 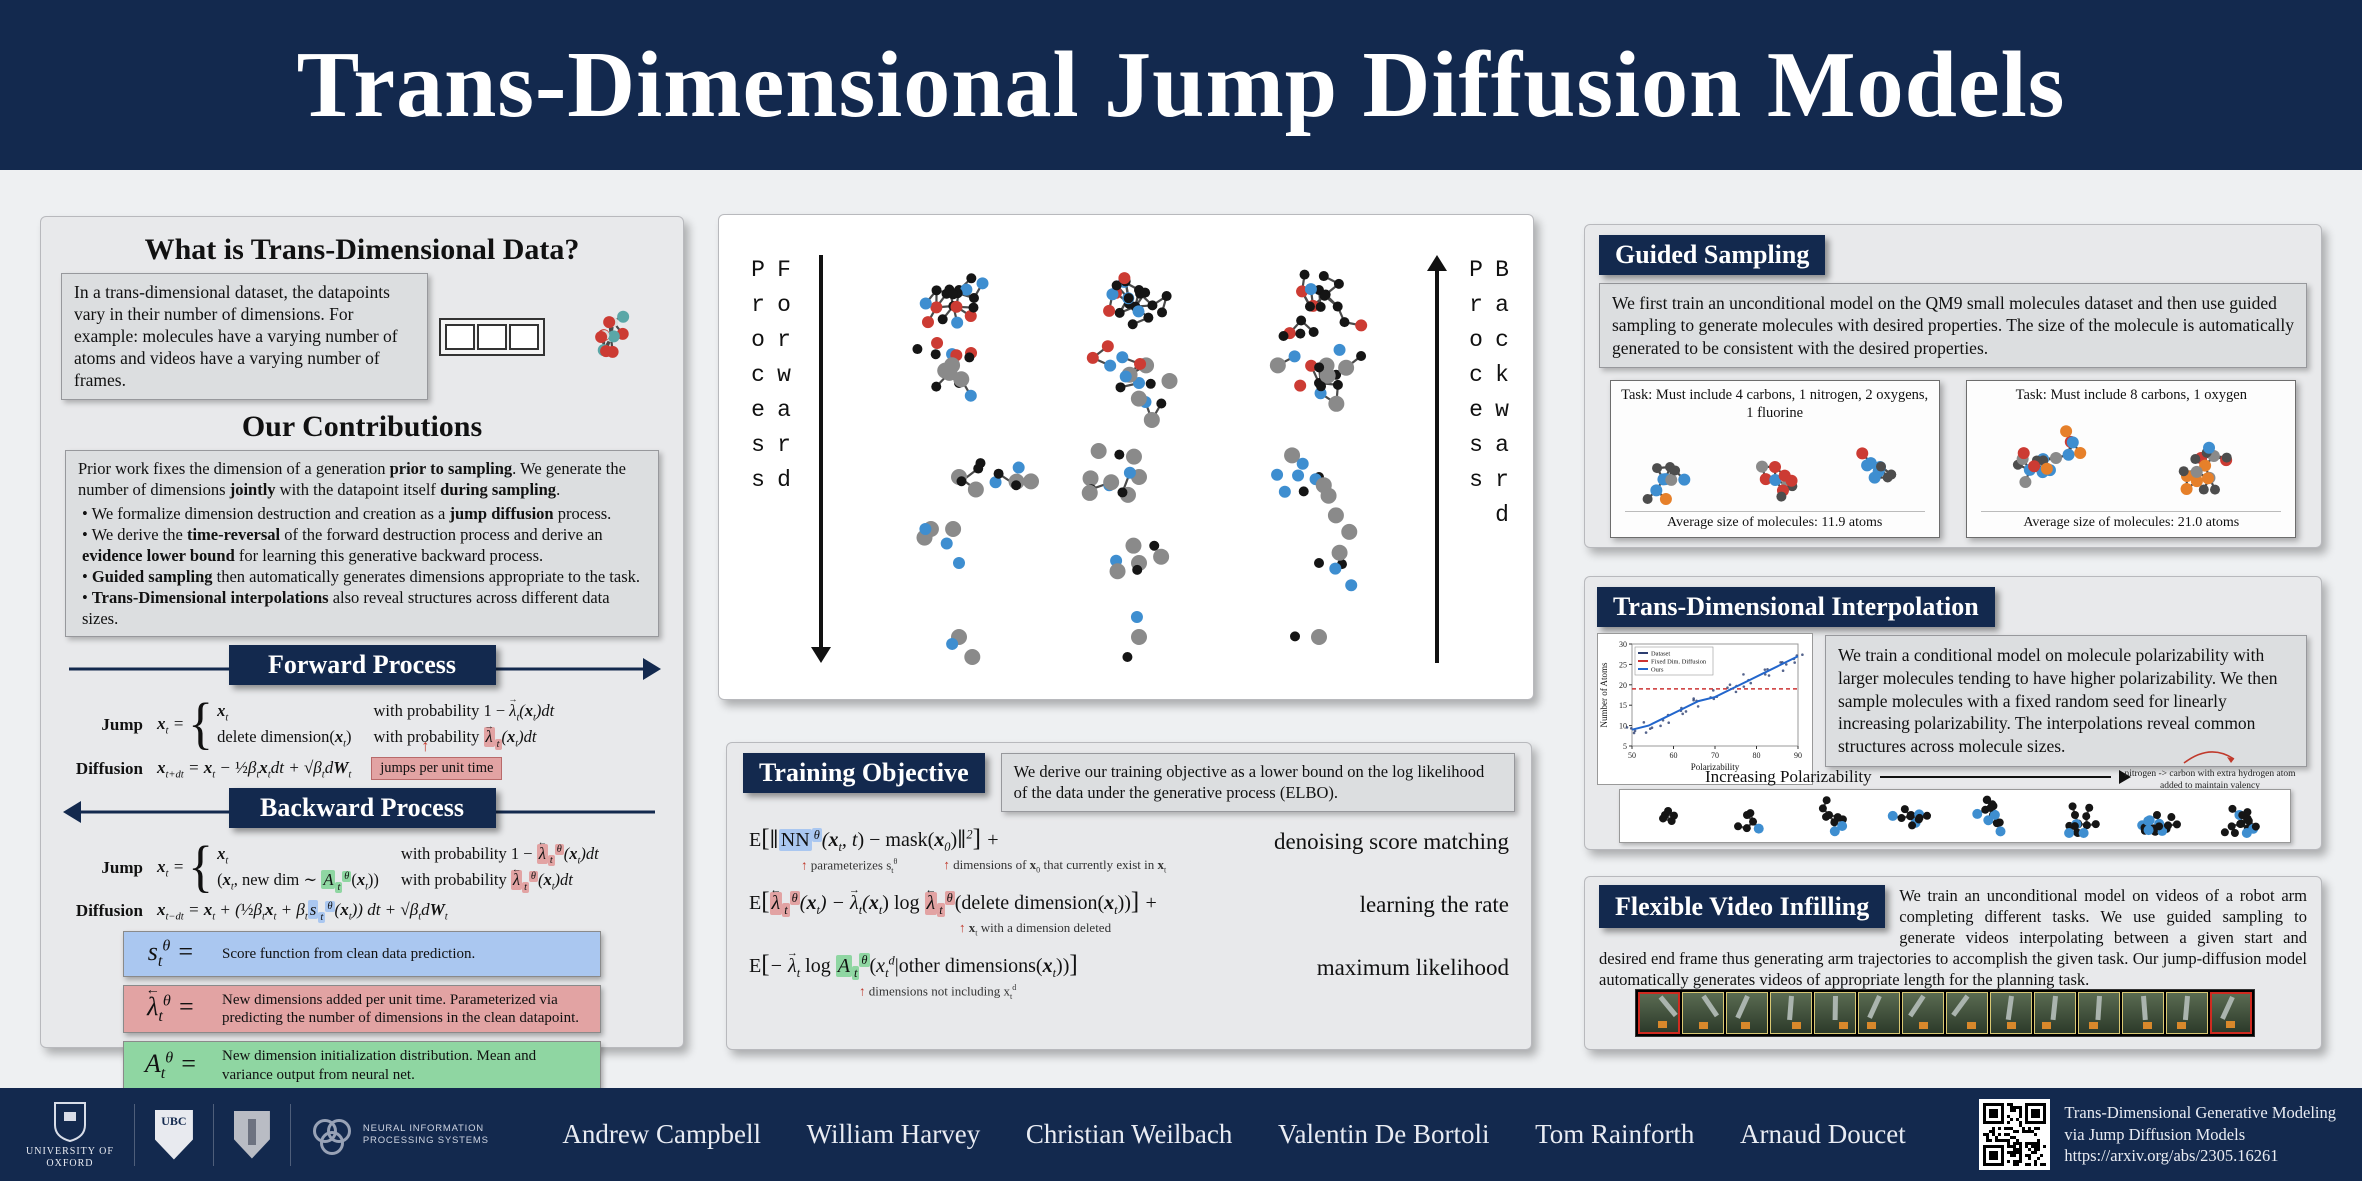 What do you see at coordinates (864, 773) in the screenshot?
I see `training-objective-title: Training Objective` at bounding box center [864, 773].